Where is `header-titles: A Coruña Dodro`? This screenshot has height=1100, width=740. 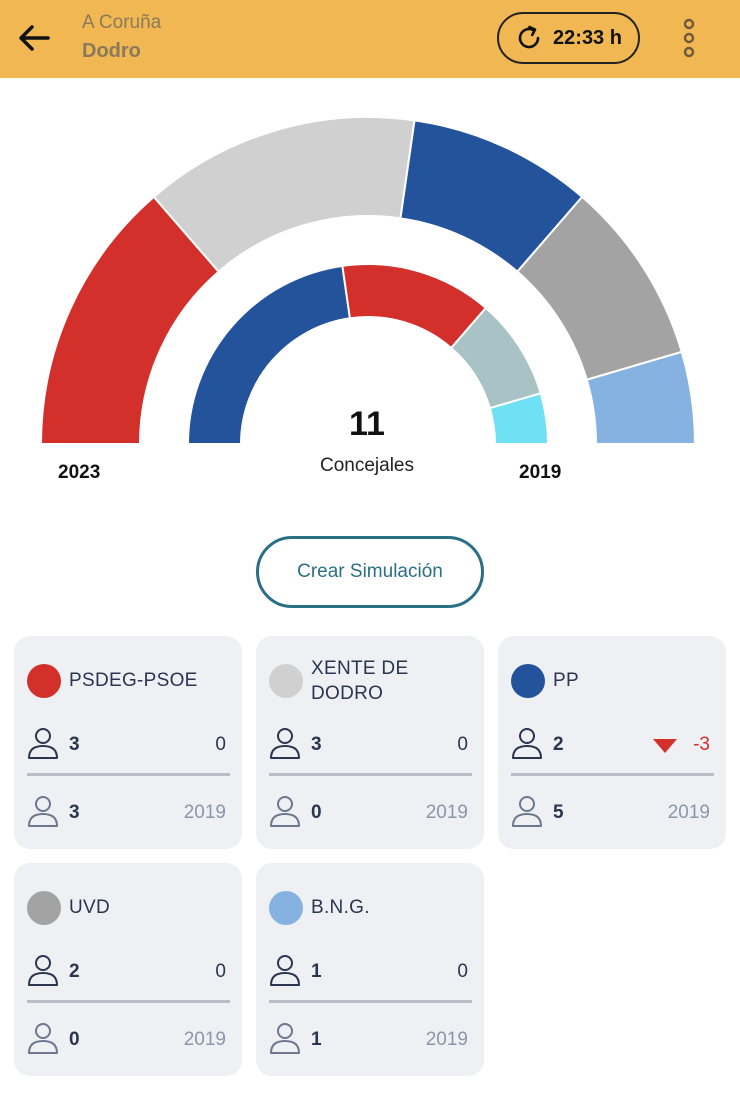
header-titles: A Coruña Dodro is located at coordinates (121, 38).